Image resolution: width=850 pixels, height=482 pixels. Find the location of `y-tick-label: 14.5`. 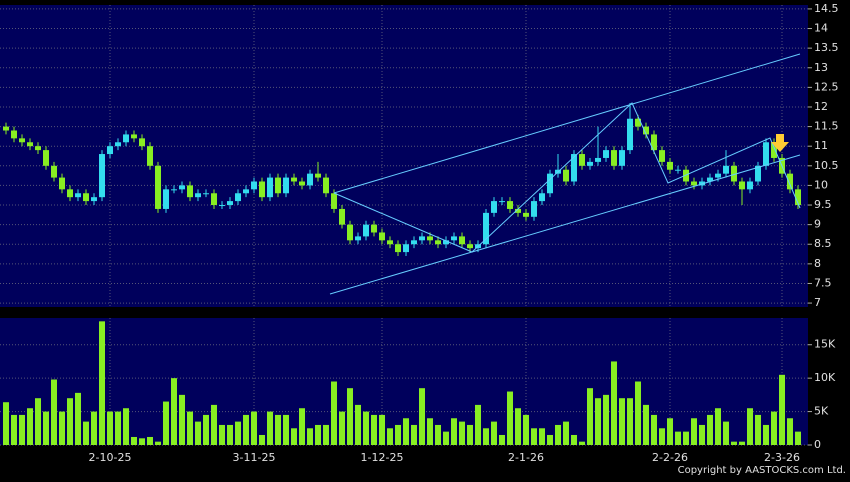

y-tick-label: 14.5 is located at coordinates (826, 8).